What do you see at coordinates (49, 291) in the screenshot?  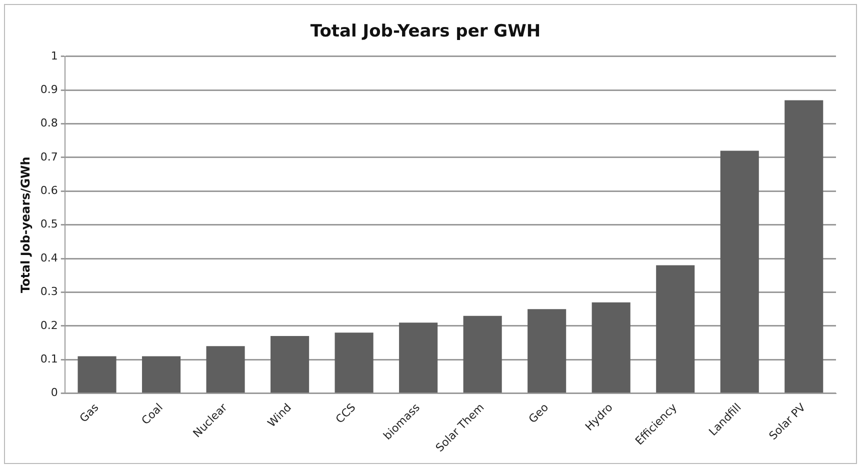 I see `y-tick-label: 0.3` at bounding box center [49, 291].